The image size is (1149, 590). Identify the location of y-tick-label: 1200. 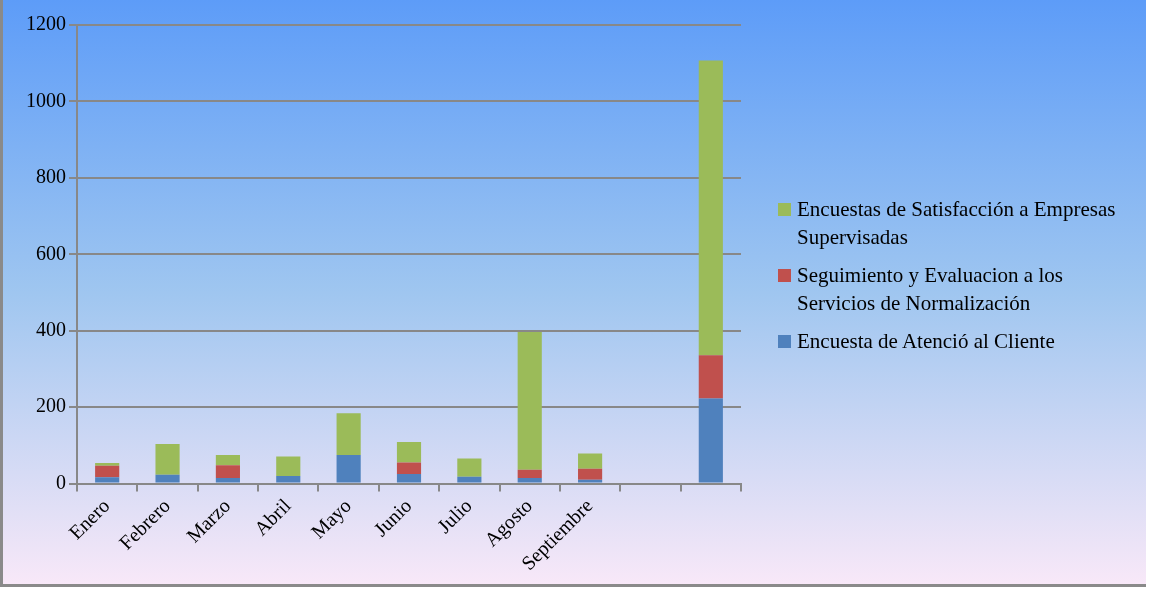
(46, 23).